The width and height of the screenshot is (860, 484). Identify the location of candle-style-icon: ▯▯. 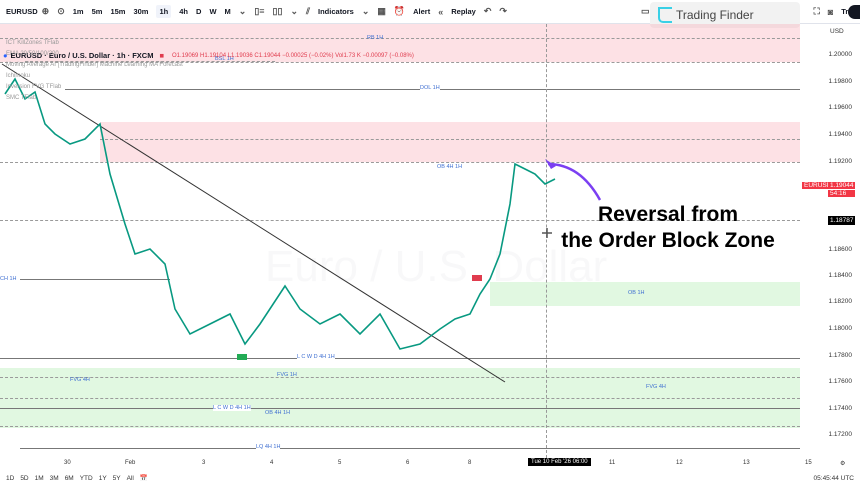
(277, 11).